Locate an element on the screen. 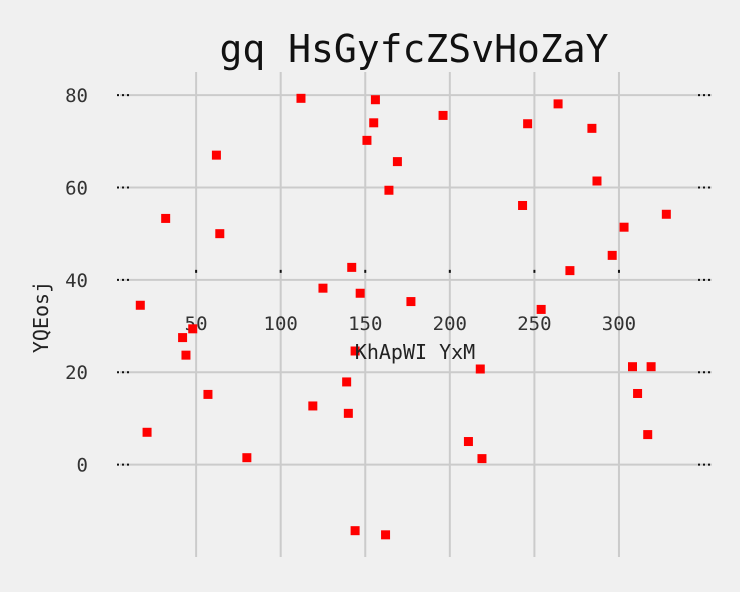  chart-title: gq HsGyfcZSvHoZaY is located at coordinates (414, 49).